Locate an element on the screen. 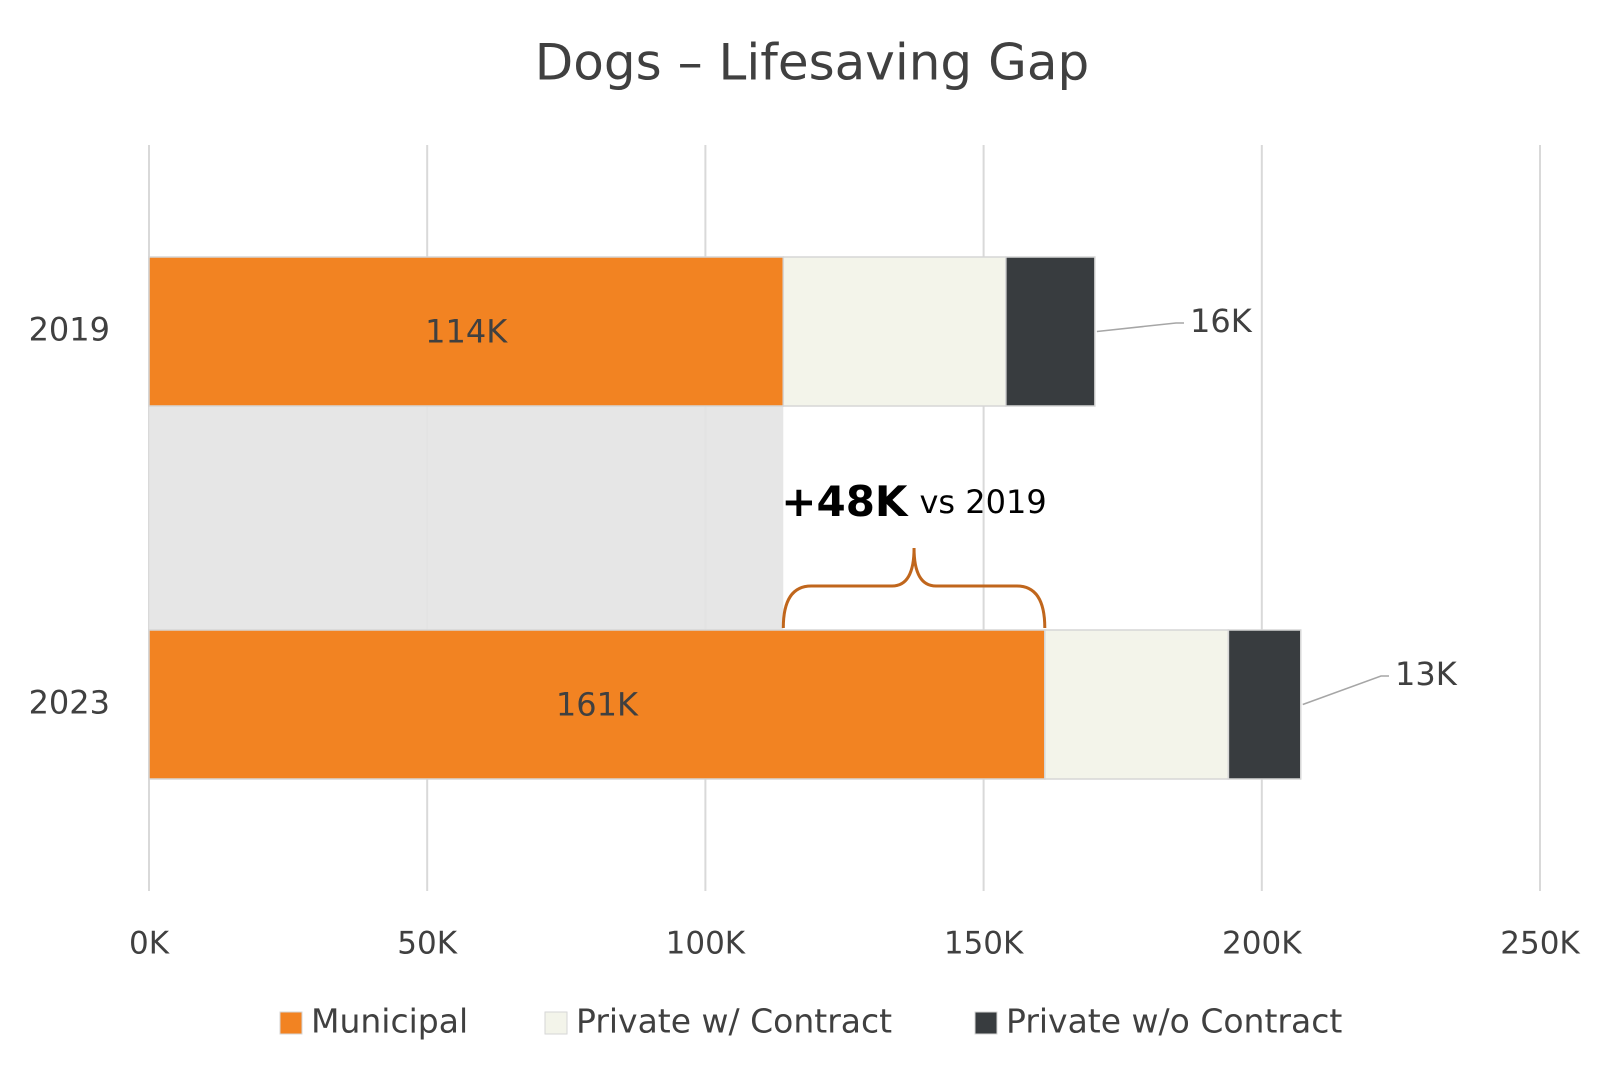  chart-title: Dogs – Lifesaving Gap is located at coordinates (812, 63).